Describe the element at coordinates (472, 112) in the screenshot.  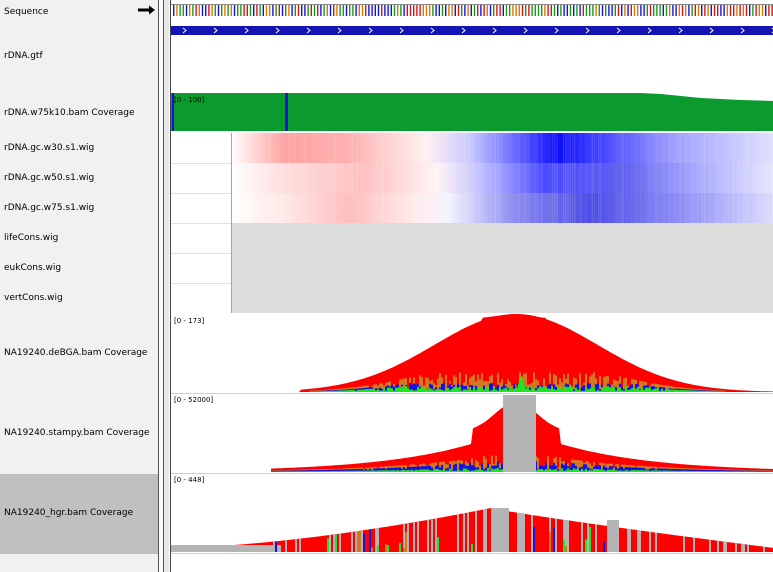
I see `w75k10-coverage-area` at that location.